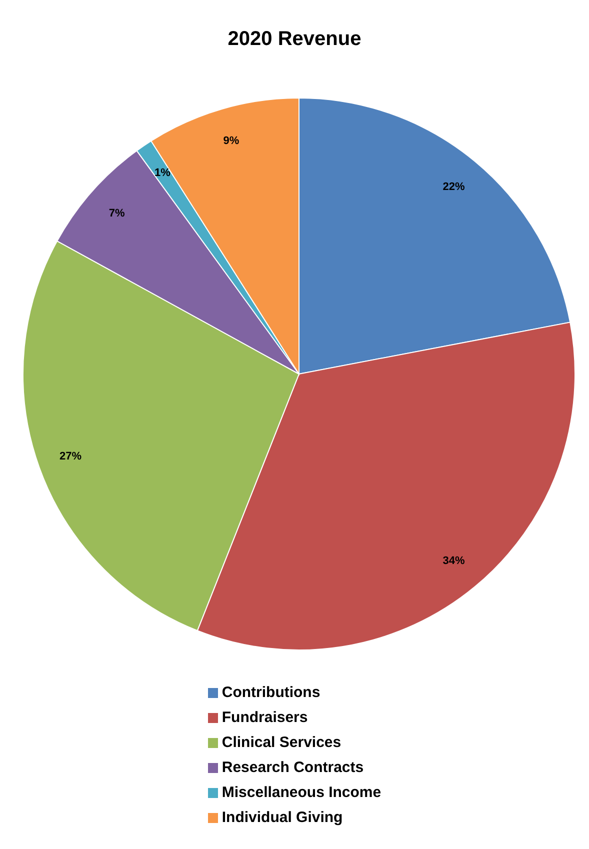 The height and width of the screenshot is (849, 589). I want to click on legend-label: Miscellaneous Income, so click(302, 792).